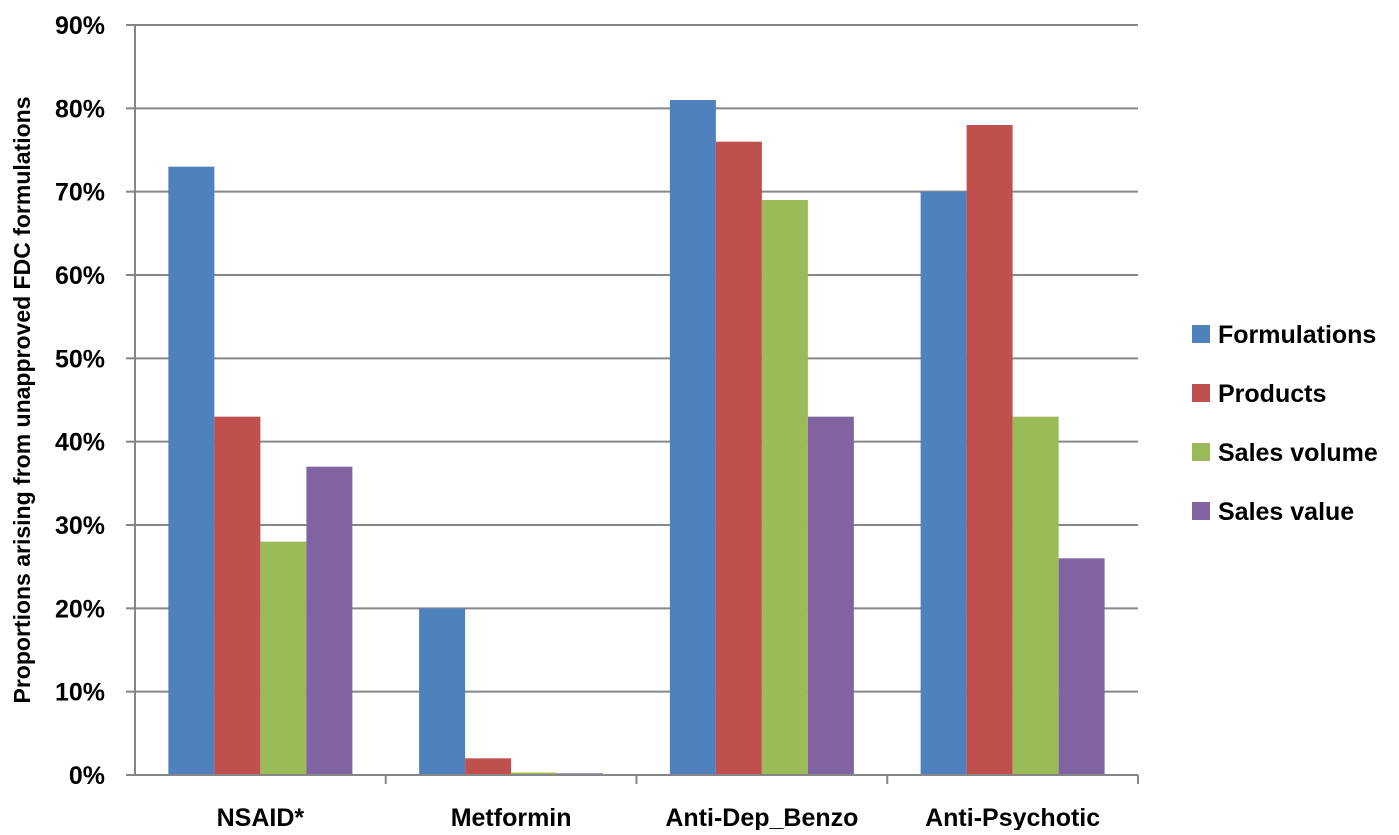 This screenshot has height=835, width=1399. What do you see at coordinates (80, 193) in the screenshot?
I see `y-tick-label: 70%` at bounding box center [80, 193].